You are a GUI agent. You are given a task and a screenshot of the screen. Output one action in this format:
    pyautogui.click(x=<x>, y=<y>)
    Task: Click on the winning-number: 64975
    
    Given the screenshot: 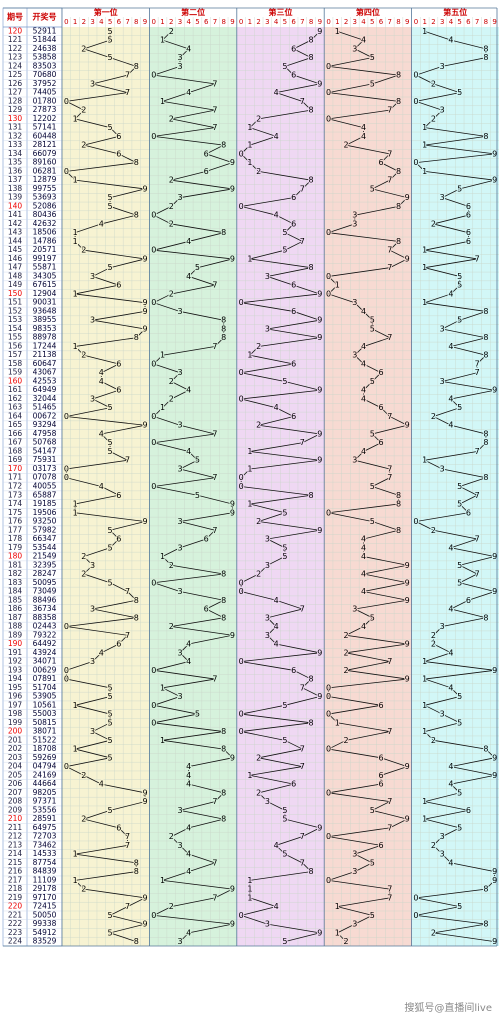 What is the action you would take?
    pyautogui.click(x=45, y=827)
    